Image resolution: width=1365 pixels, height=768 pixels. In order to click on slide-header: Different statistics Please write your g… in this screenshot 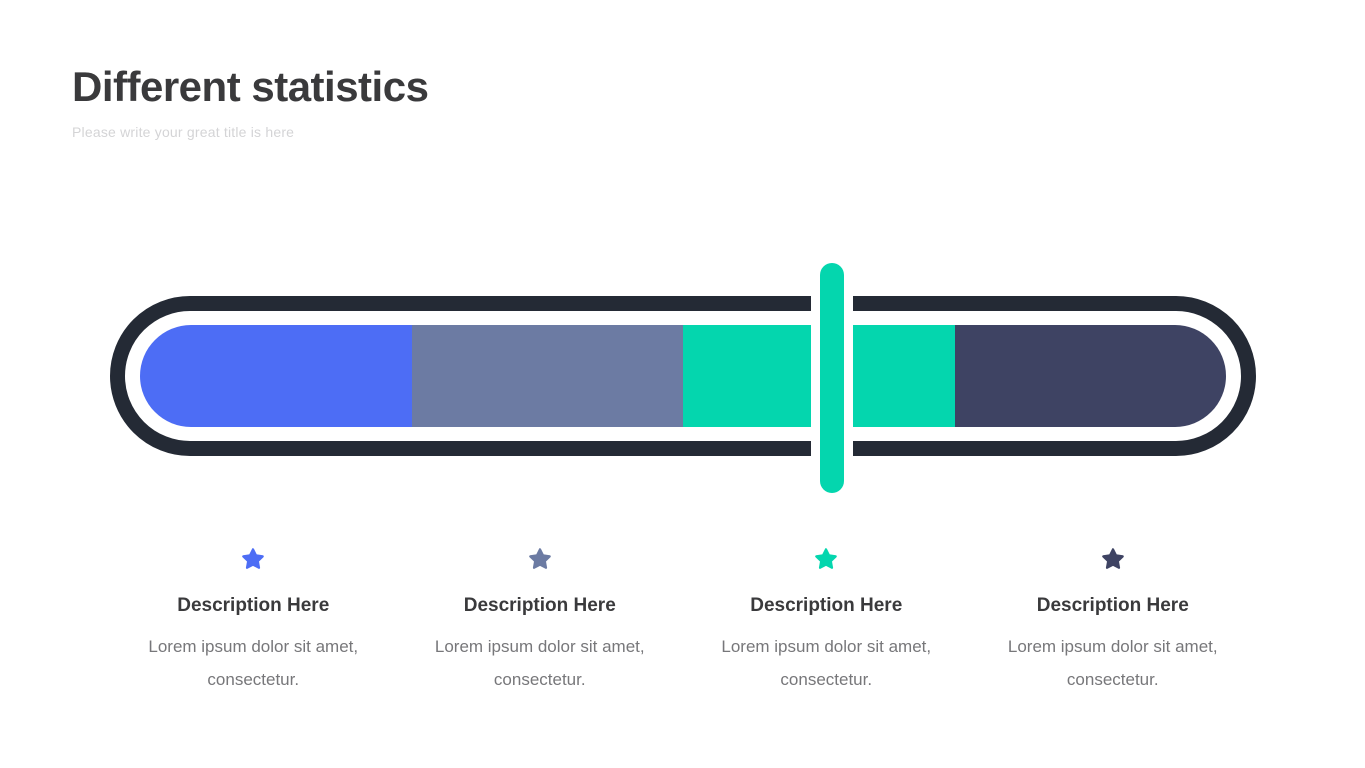, I will do `click(250, 102)`.